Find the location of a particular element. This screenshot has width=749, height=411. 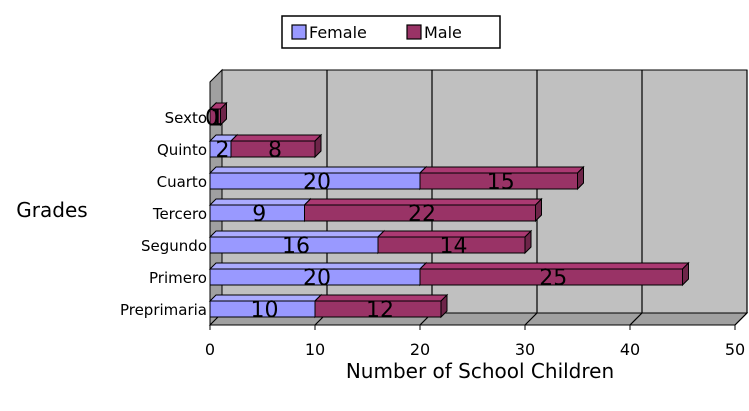

data-label: 8 is located at coordinates (275, 150).